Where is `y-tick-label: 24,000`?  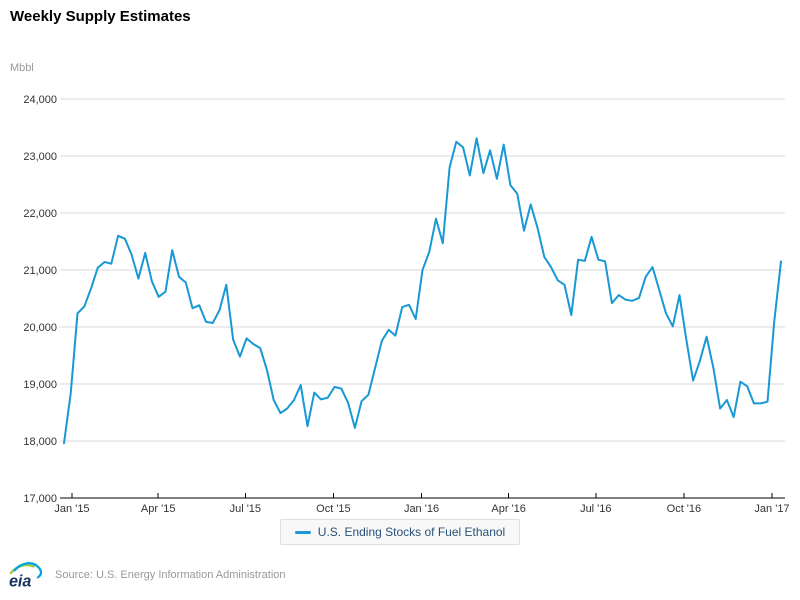 y-tick-label: 24,000 is located at coordinates (40, 100).